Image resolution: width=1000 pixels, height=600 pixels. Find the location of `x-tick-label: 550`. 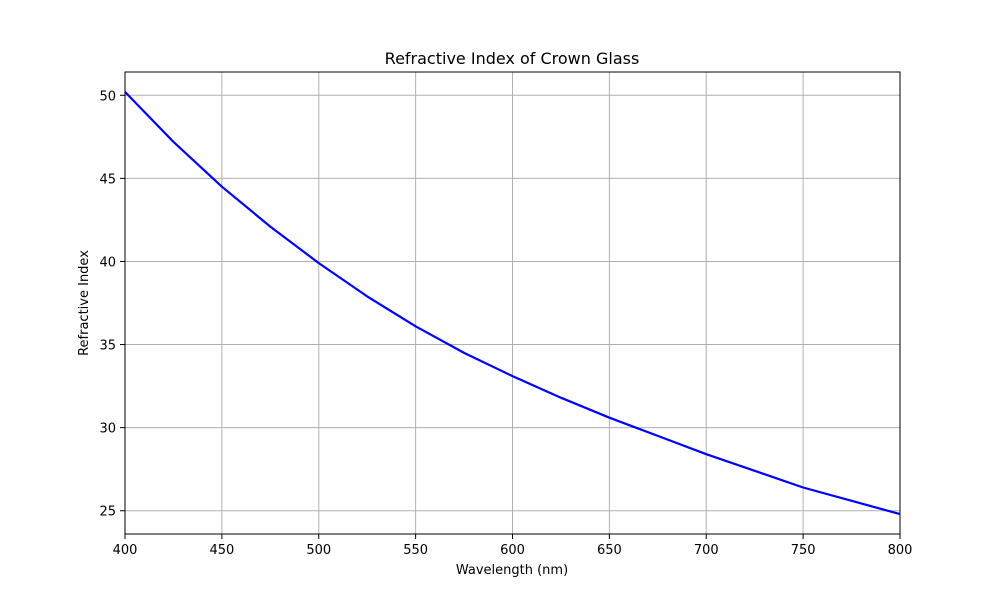

x-tick-label: 550 is located at coordinates (415, 550).